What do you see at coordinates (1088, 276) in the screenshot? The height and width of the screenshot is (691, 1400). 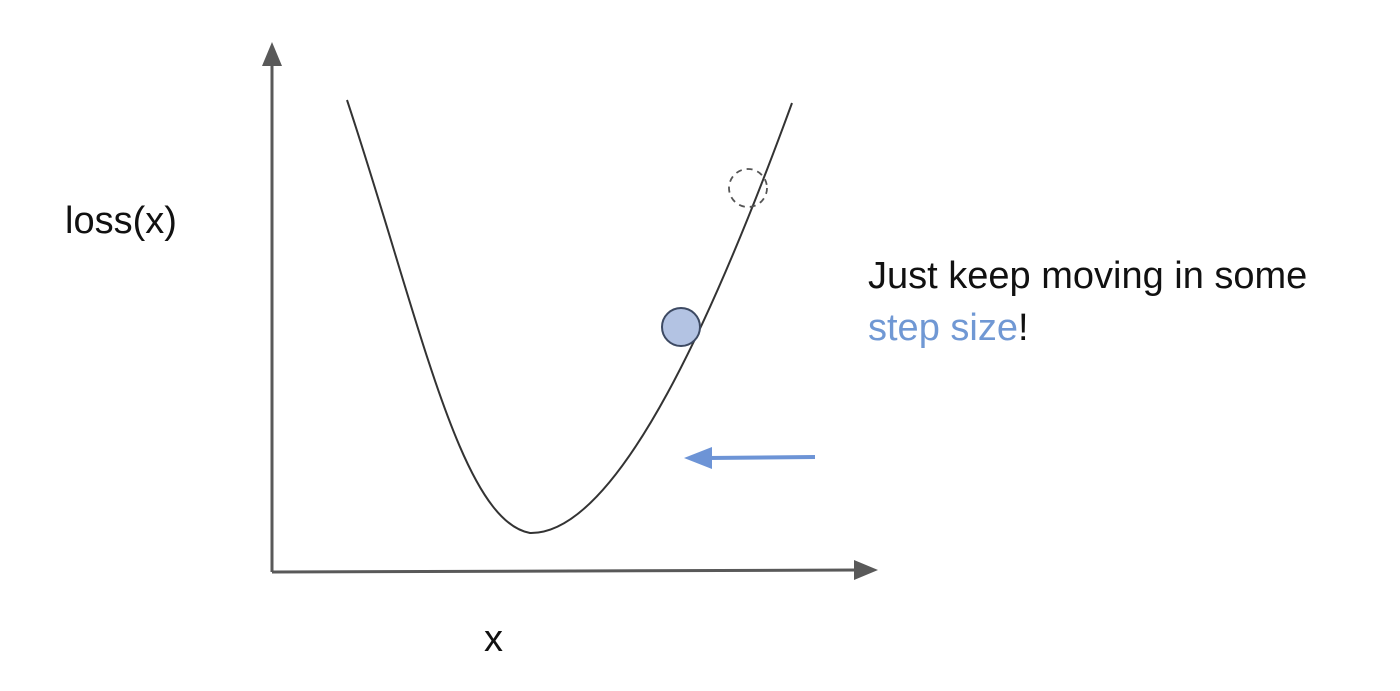 I see `caption-line-1: Just keep moving in some` at bounding box center [1088, 276].